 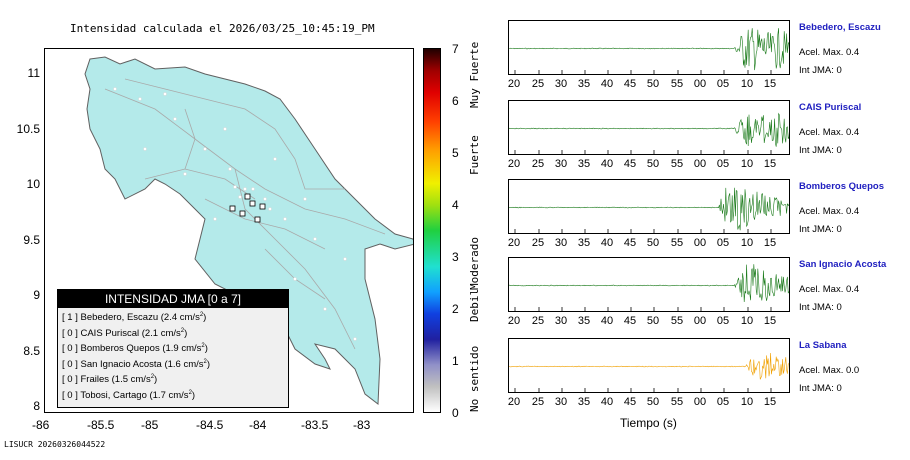 What do you see at coordinates (455, 153) in the screenshot?
I see `colorbar-number: 5` at bounding box center [455, 153].